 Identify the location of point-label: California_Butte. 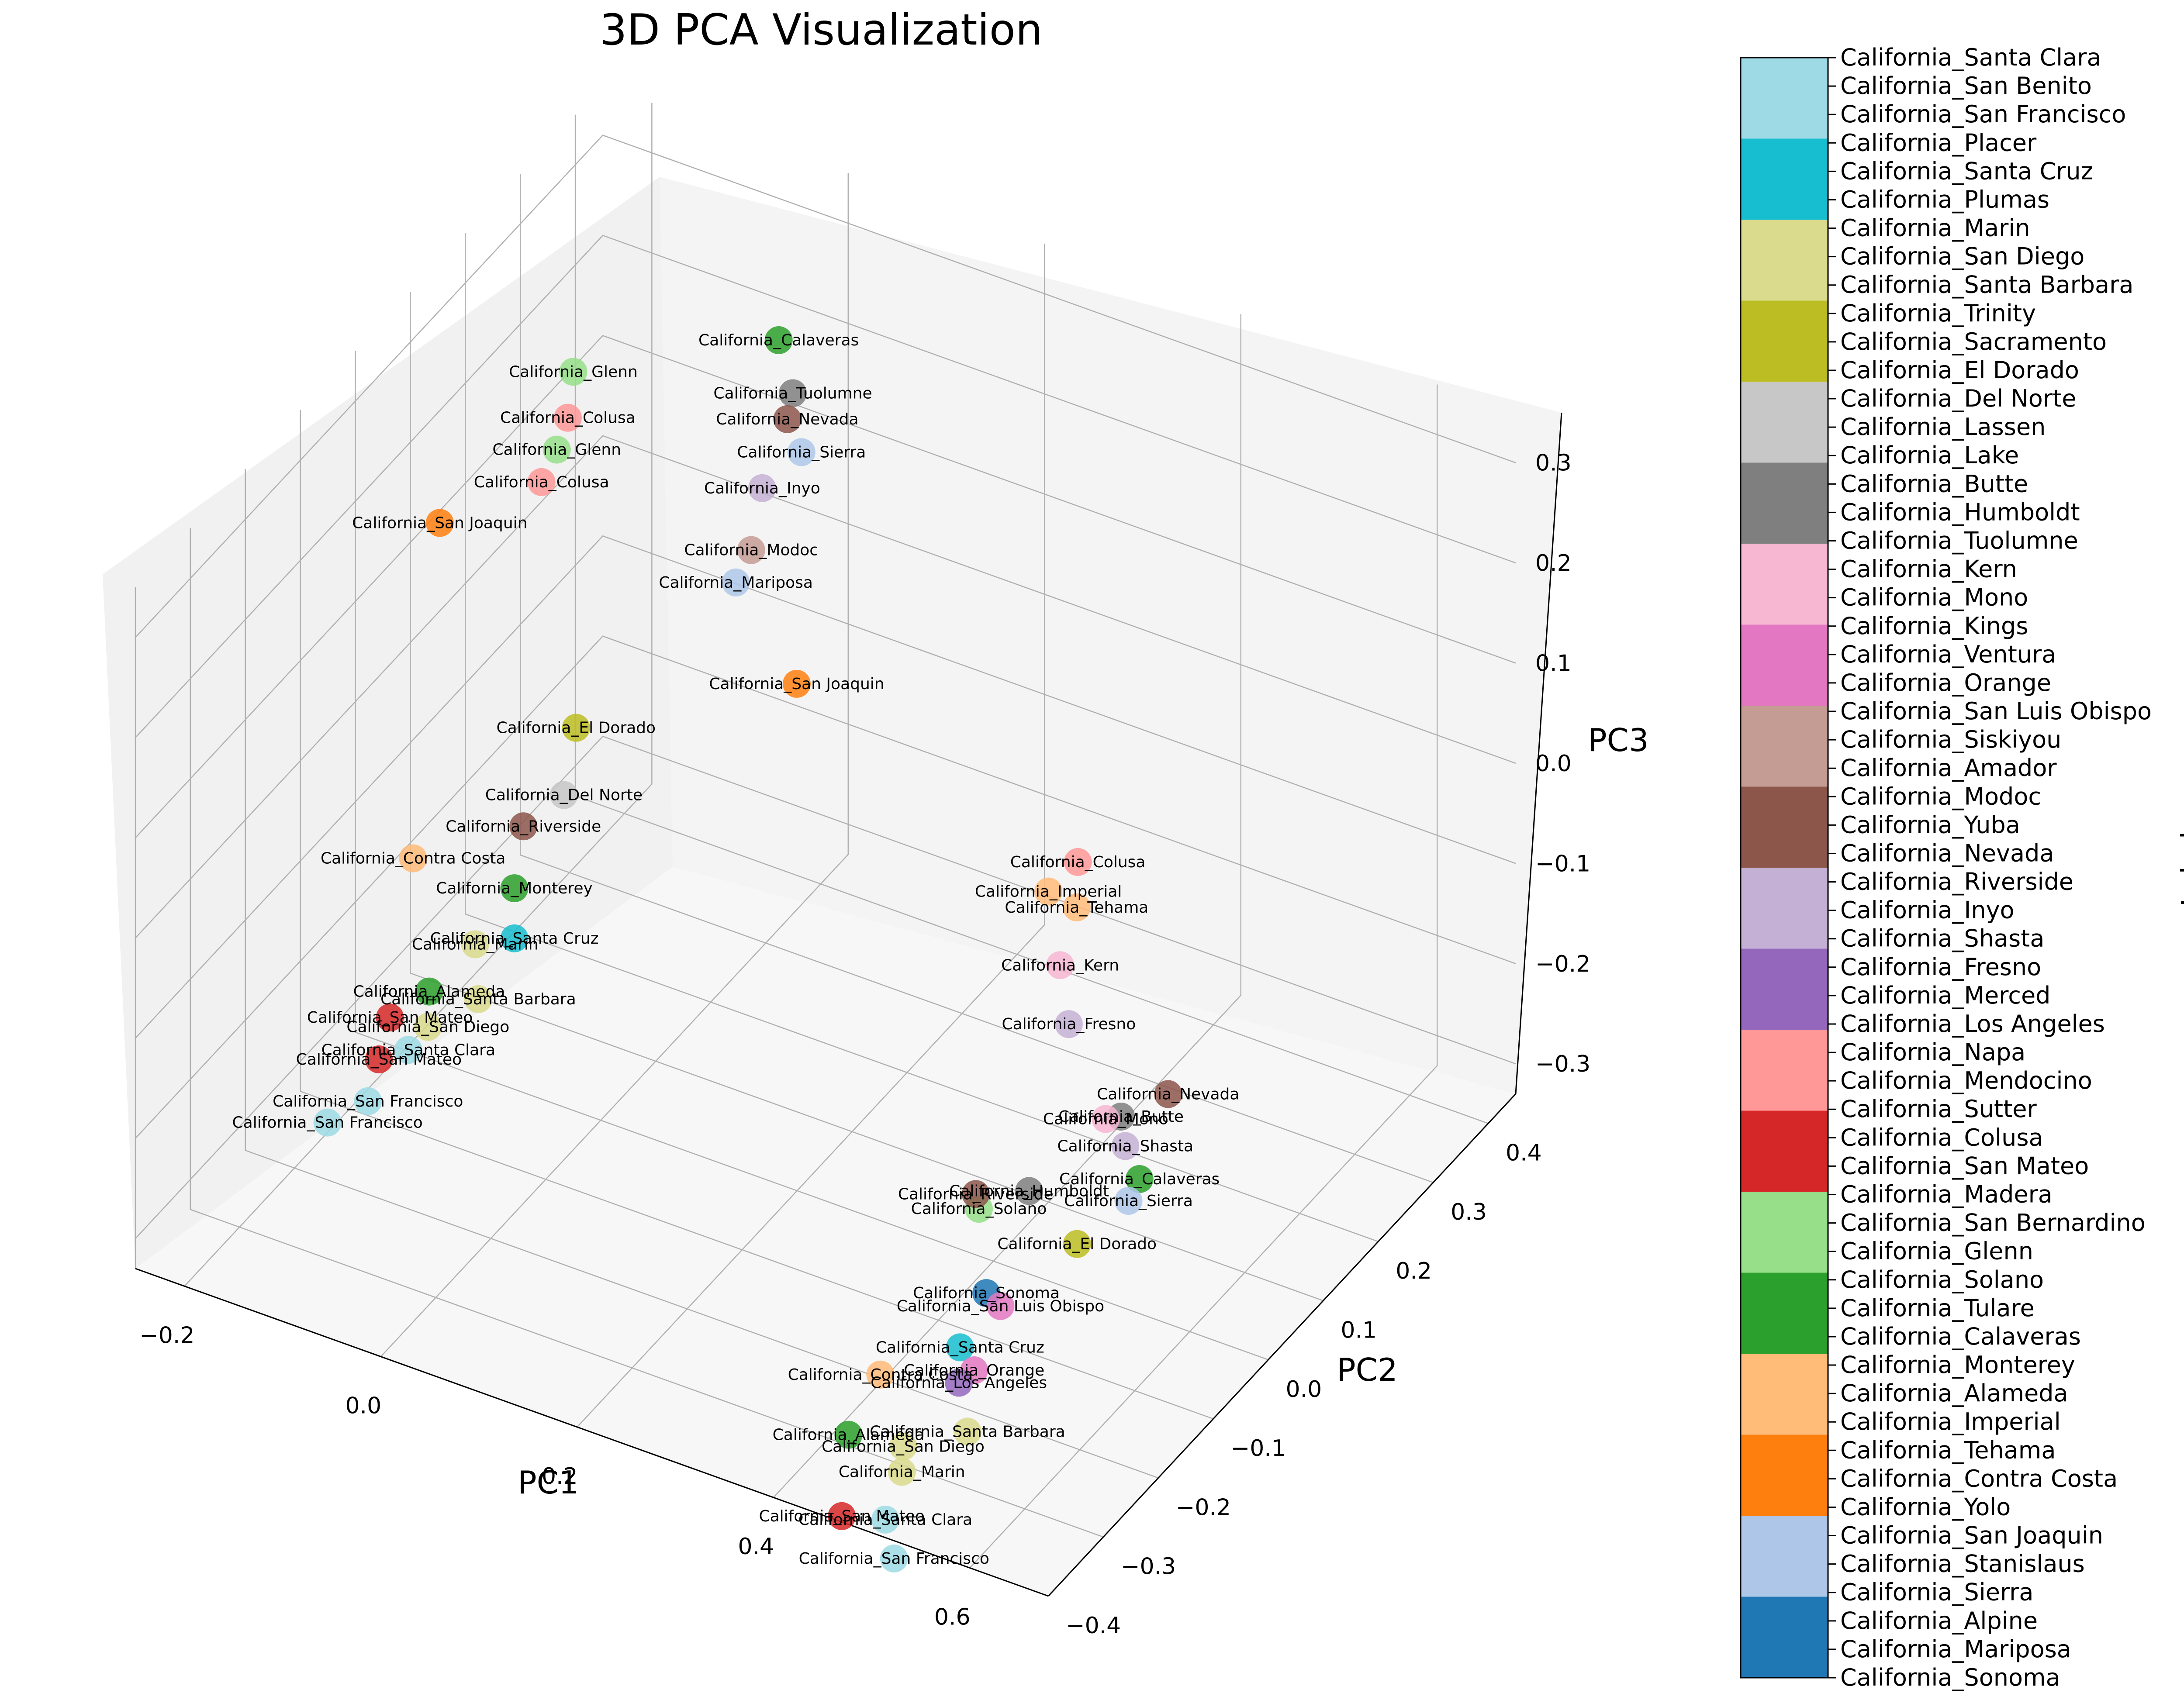
(1121, 1117).